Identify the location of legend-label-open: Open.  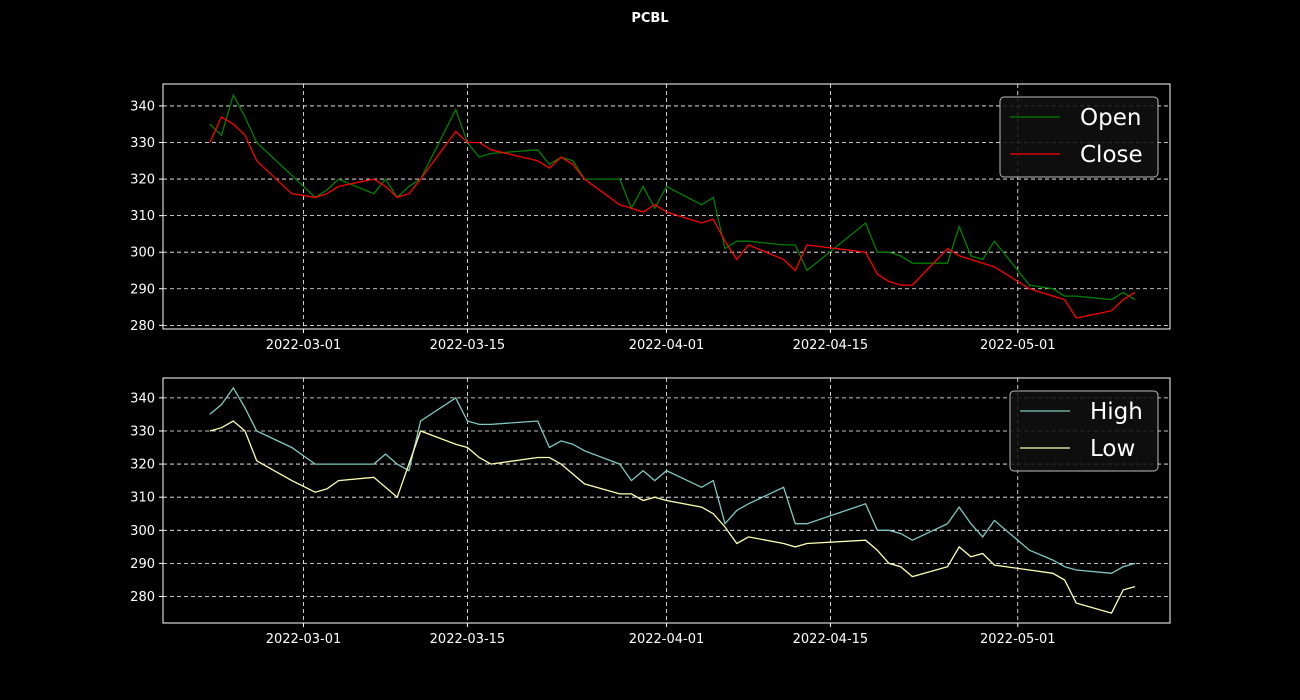
(1110, 118).